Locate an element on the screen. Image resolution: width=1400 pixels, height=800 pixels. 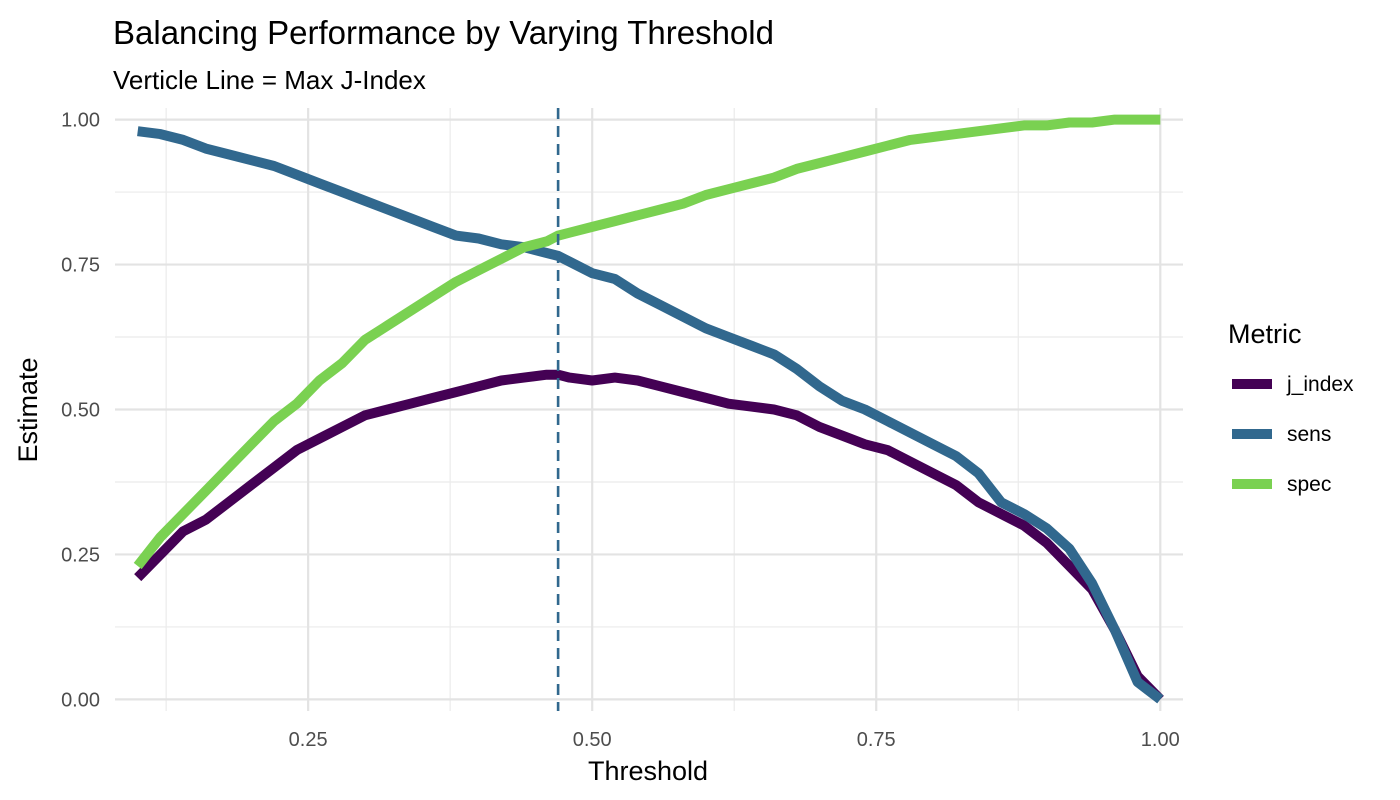
y-tick-label: 0.50 is located at coordinates (80, 411).